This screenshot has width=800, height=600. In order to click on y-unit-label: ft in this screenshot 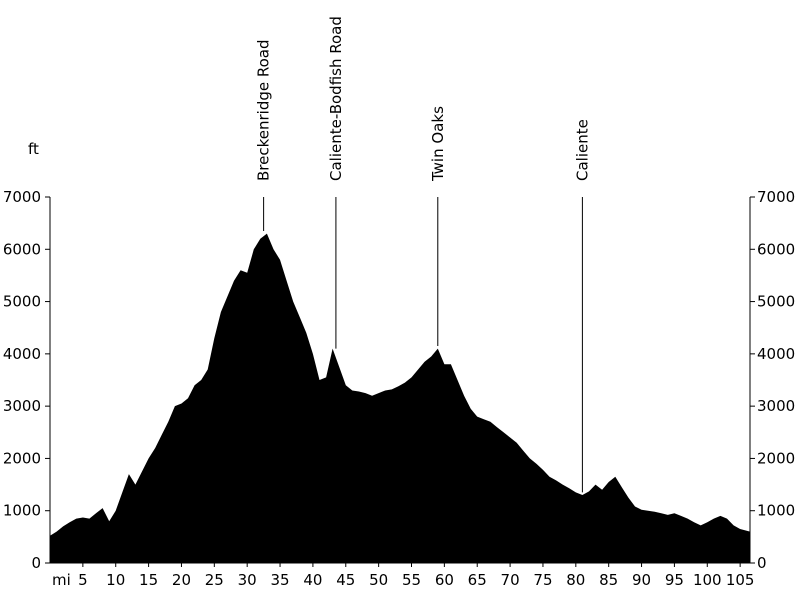, I will do `click(33, 149)`.